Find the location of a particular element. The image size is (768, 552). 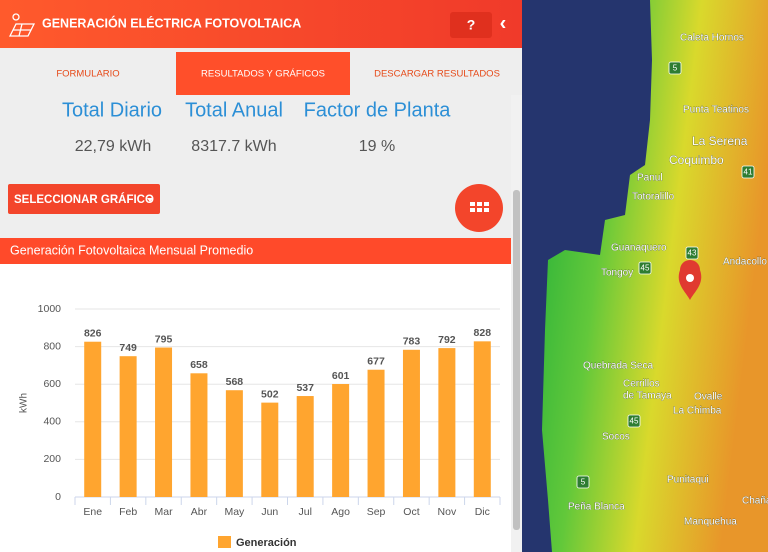

y-tick-label: 200 is located at coordinates (52, 459).